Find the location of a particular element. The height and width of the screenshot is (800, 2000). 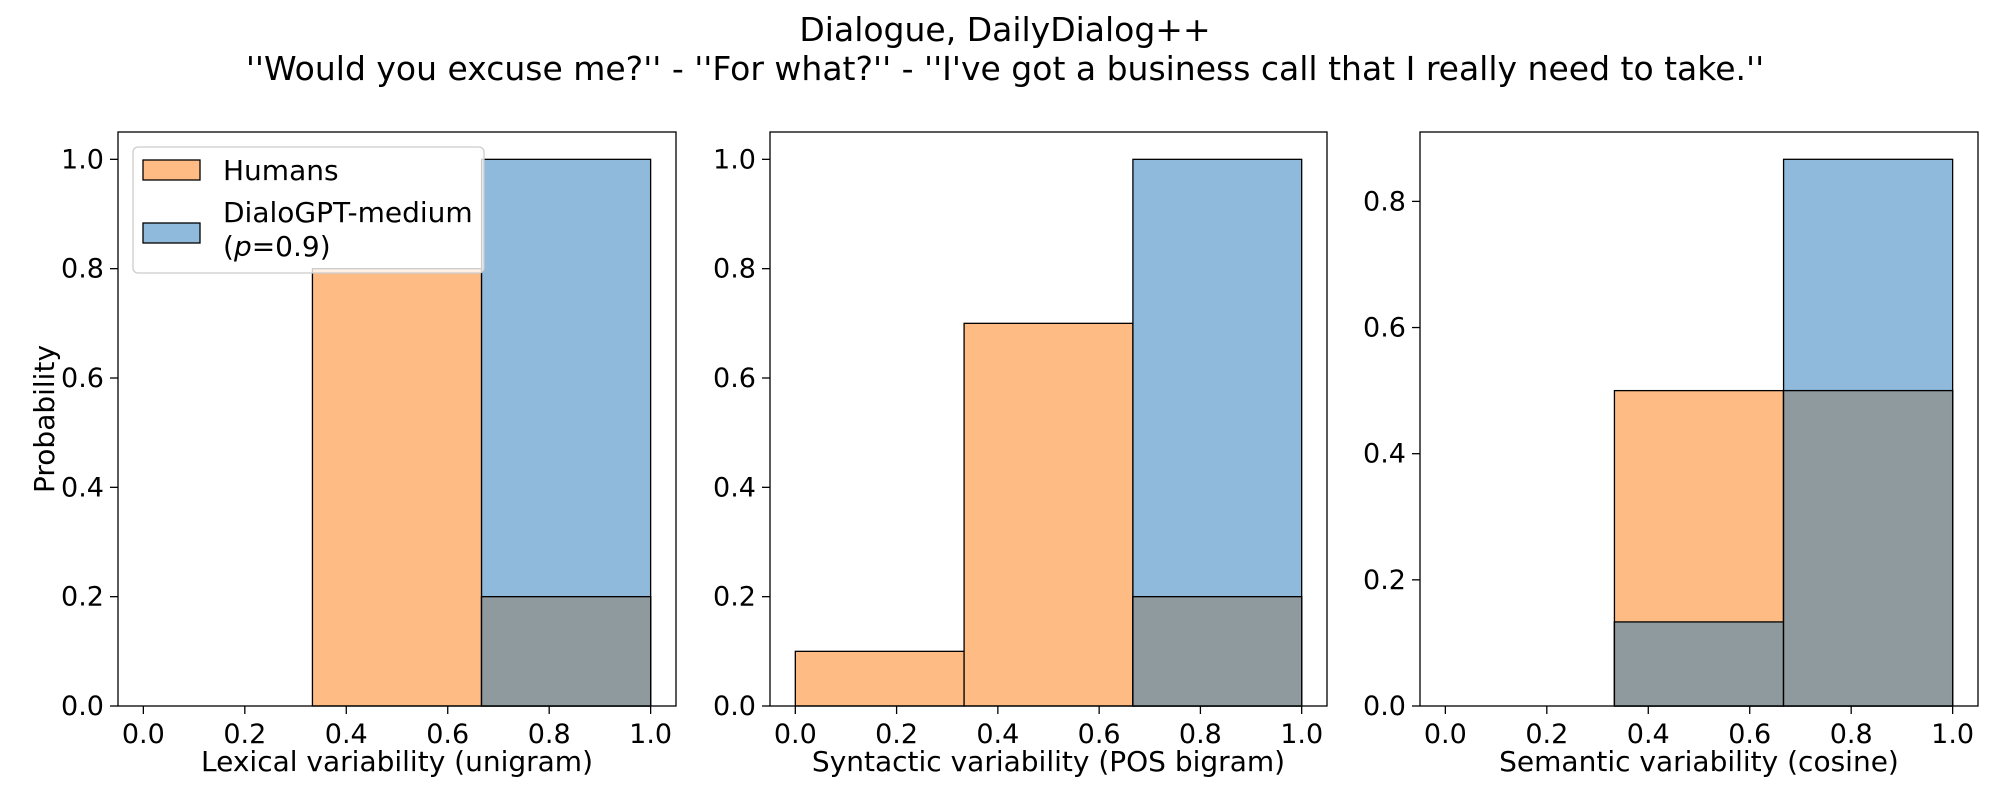

figure-title: Dialogue, DailyDialog++ is located at coordinates (1004, 29).